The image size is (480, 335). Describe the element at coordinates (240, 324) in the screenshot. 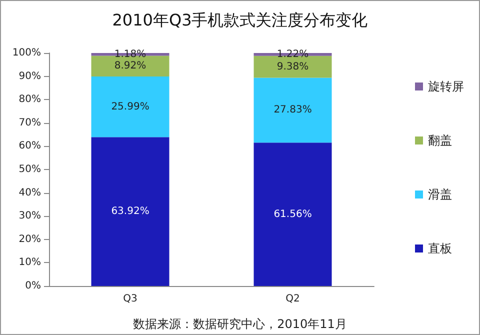

I see `source-note: 数据来源：数据研究中心，2010年11月` at that location.